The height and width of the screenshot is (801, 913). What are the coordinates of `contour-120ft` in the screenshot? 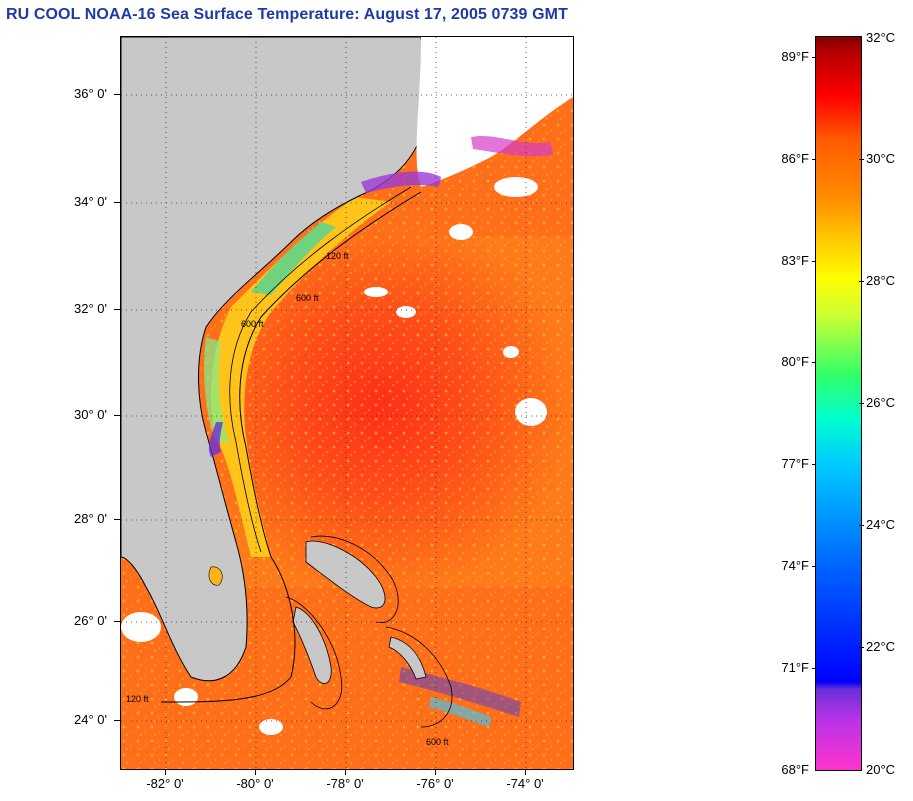 It's located at (320, 369).